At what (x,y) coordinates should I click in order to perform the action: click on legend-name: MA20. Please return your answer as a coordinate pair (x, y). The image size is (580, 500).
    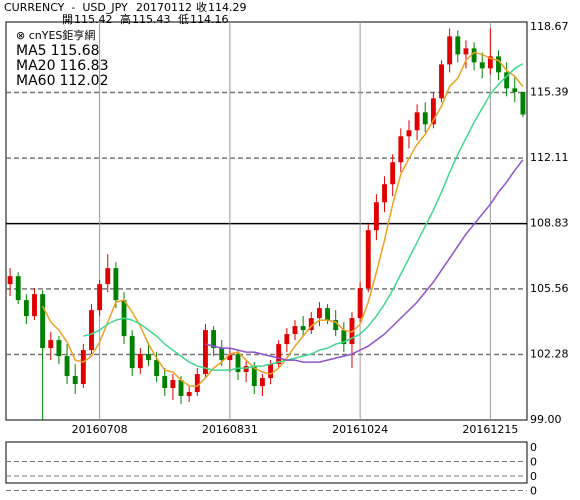
    Looking at the image, I should click on (35, 66).